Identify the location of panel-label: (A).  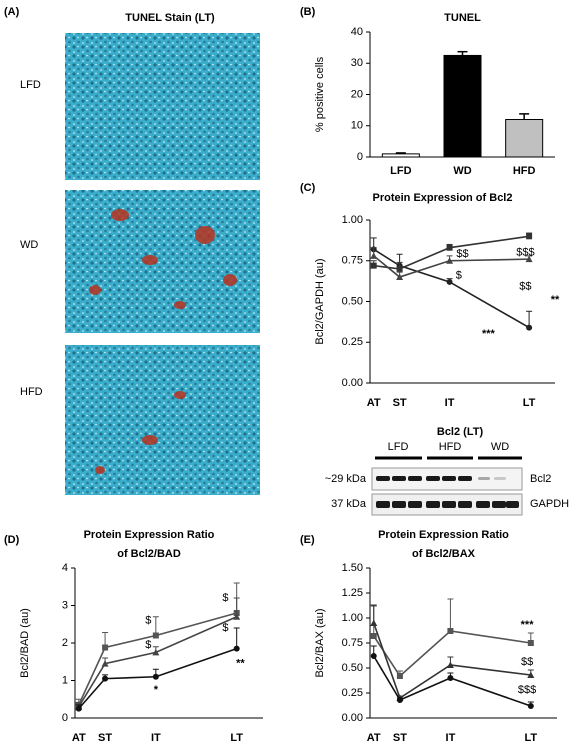
(12, 12).